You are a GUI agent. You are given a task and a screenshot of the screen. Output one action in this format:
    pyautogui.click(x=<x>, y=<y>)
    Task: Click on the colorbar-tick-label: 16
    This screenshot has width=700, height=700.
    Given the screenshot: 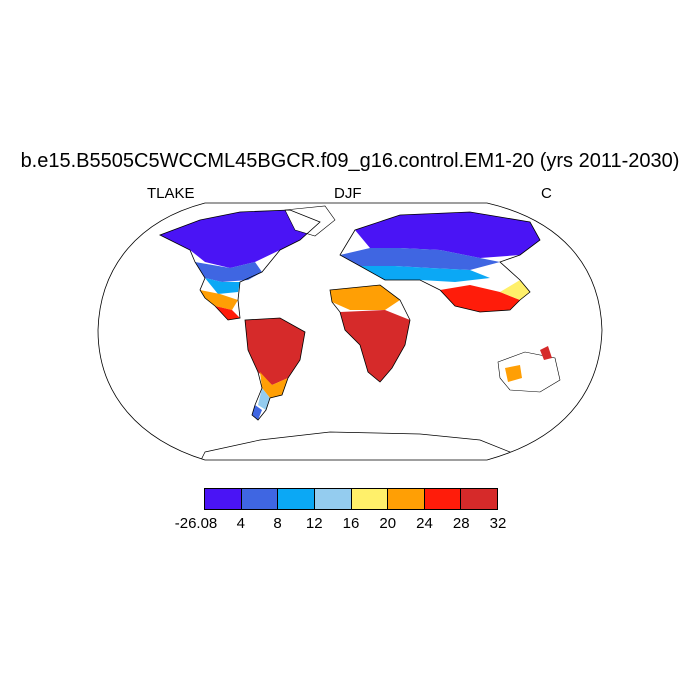 What is the action you would take?
    pyautogui.click(x=351, y=523)
    